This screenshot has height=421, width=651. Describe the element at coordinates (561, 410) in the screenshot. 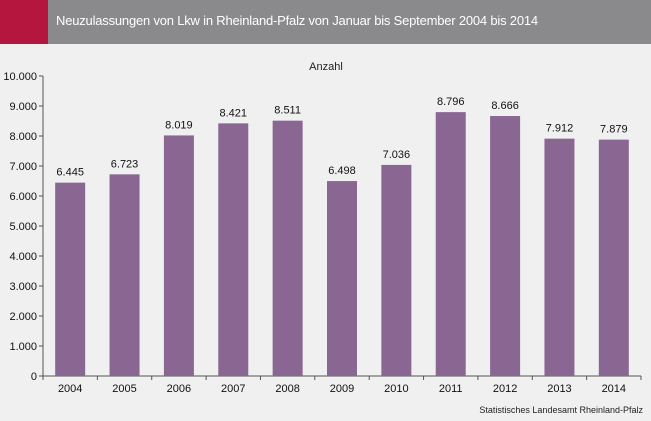

I see `source-note: Statistisches Landesamt Rheinland-Pfalz` at that location.